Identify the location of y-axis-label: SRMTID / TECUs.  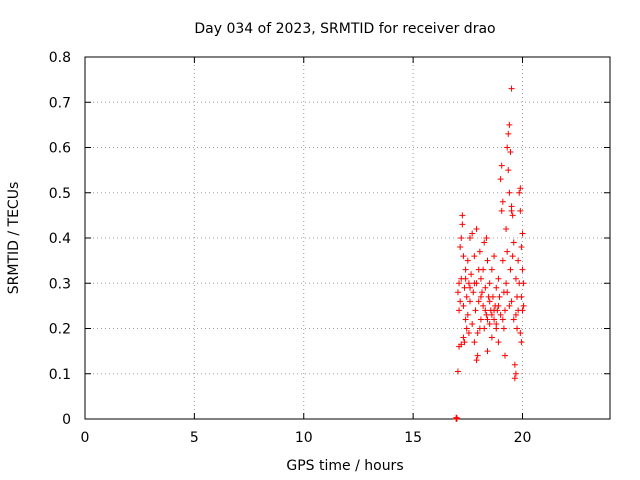
(14, 238).